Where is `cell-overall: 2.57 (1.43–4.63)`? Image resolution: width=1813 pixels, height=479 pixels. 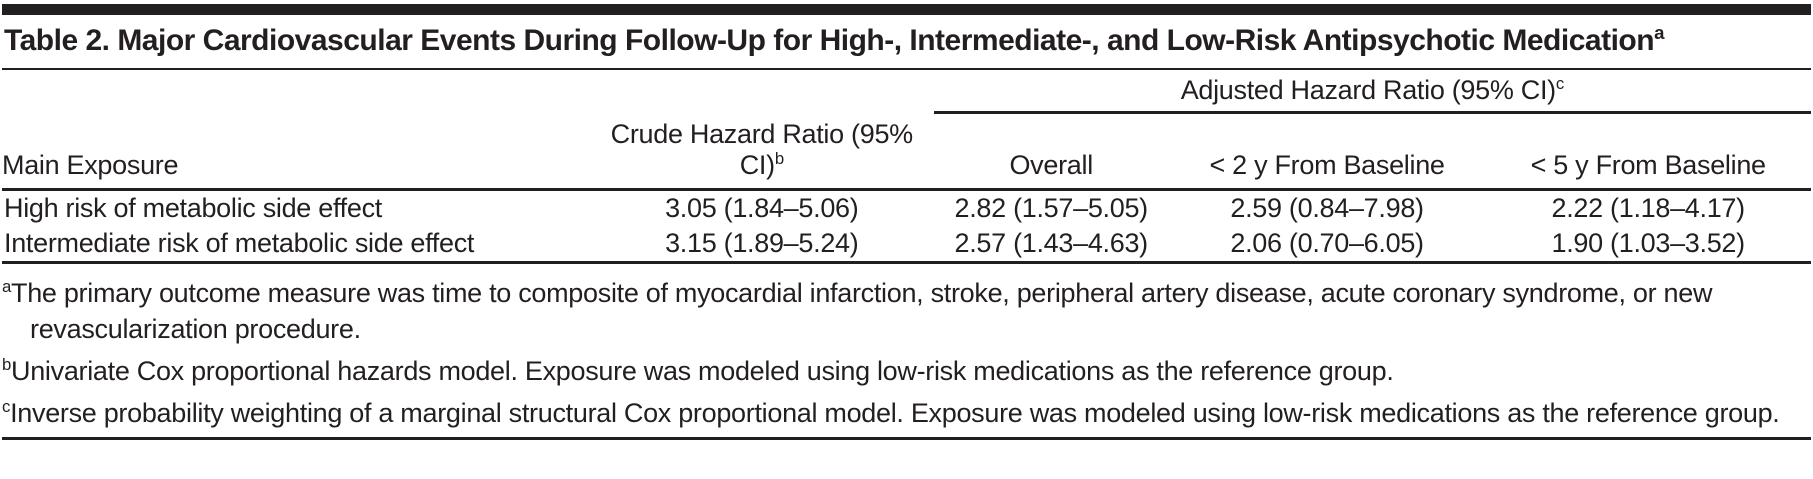 cell-overall: 2.57 (1.43–4.63) is located at coordinates (1051, 242).